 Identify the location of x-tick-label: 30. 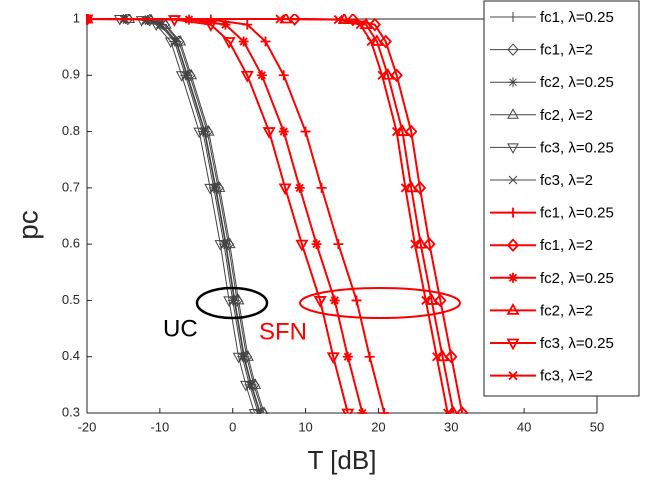
(451, 426).